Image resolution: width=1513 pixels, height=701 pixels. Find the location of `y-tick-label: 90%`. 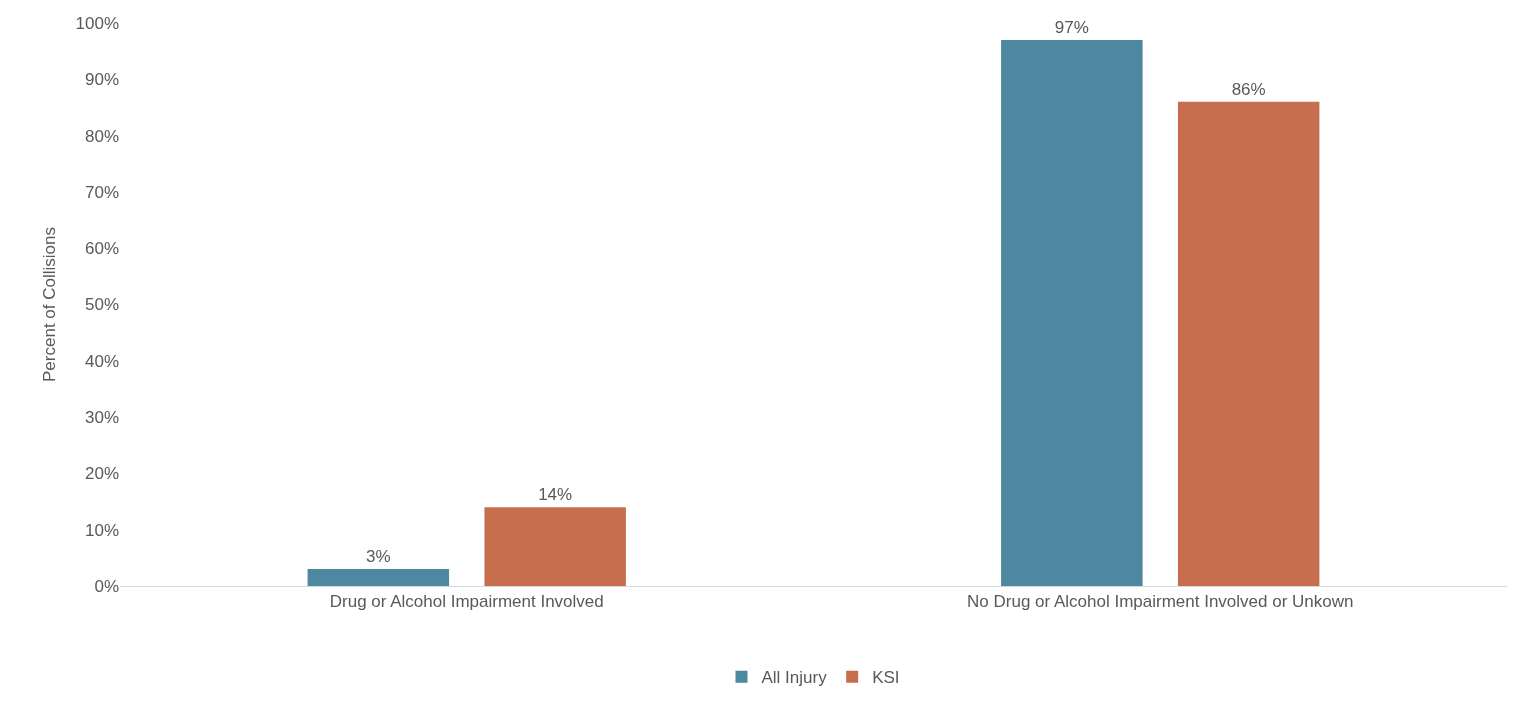

y-tick-label: 90% is located at coordinates (101, 80).